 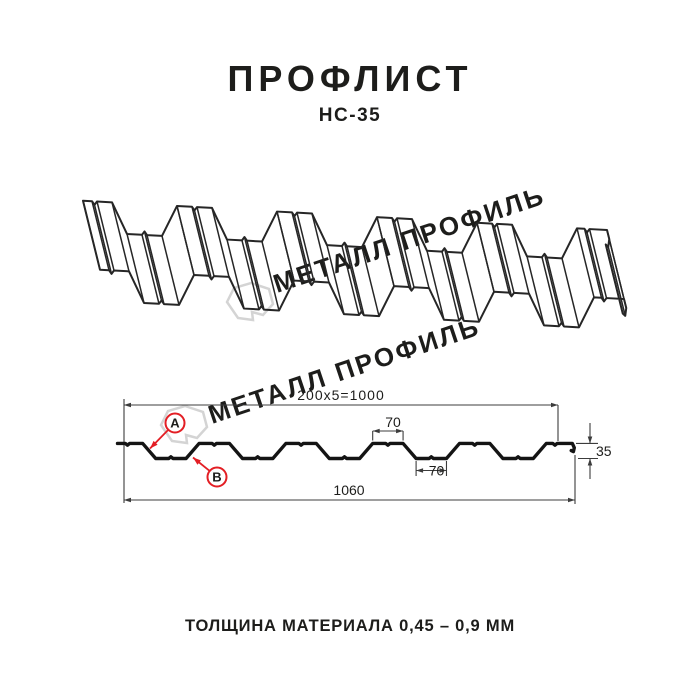 I want to click on dim-working-width-label: 200x5=1000, so click(x=340, y=395).